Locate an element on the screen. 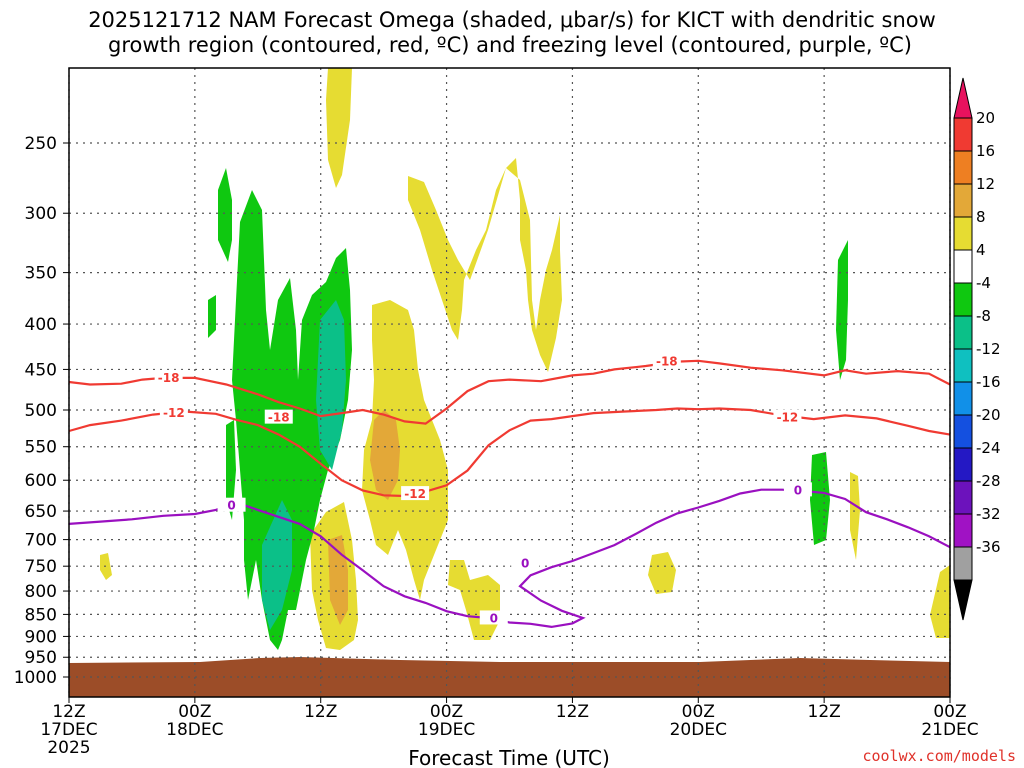  colorbar-label: -24 is located at coordinates (988, 448).